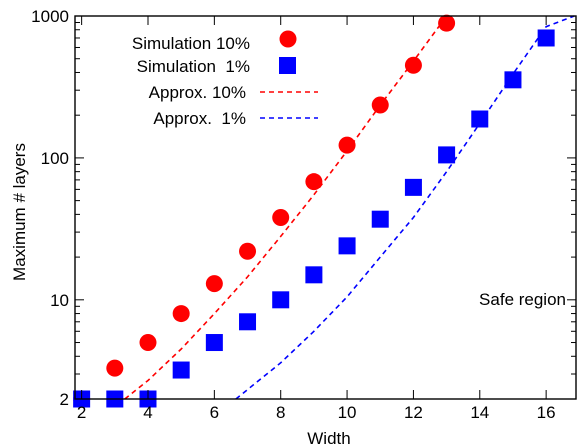 This screenshot has height=448, width=587. Describe the element at coordinates (199, 118) in the screenshot. I see `legend-label-approx-1: Approx. 1%` at that location.